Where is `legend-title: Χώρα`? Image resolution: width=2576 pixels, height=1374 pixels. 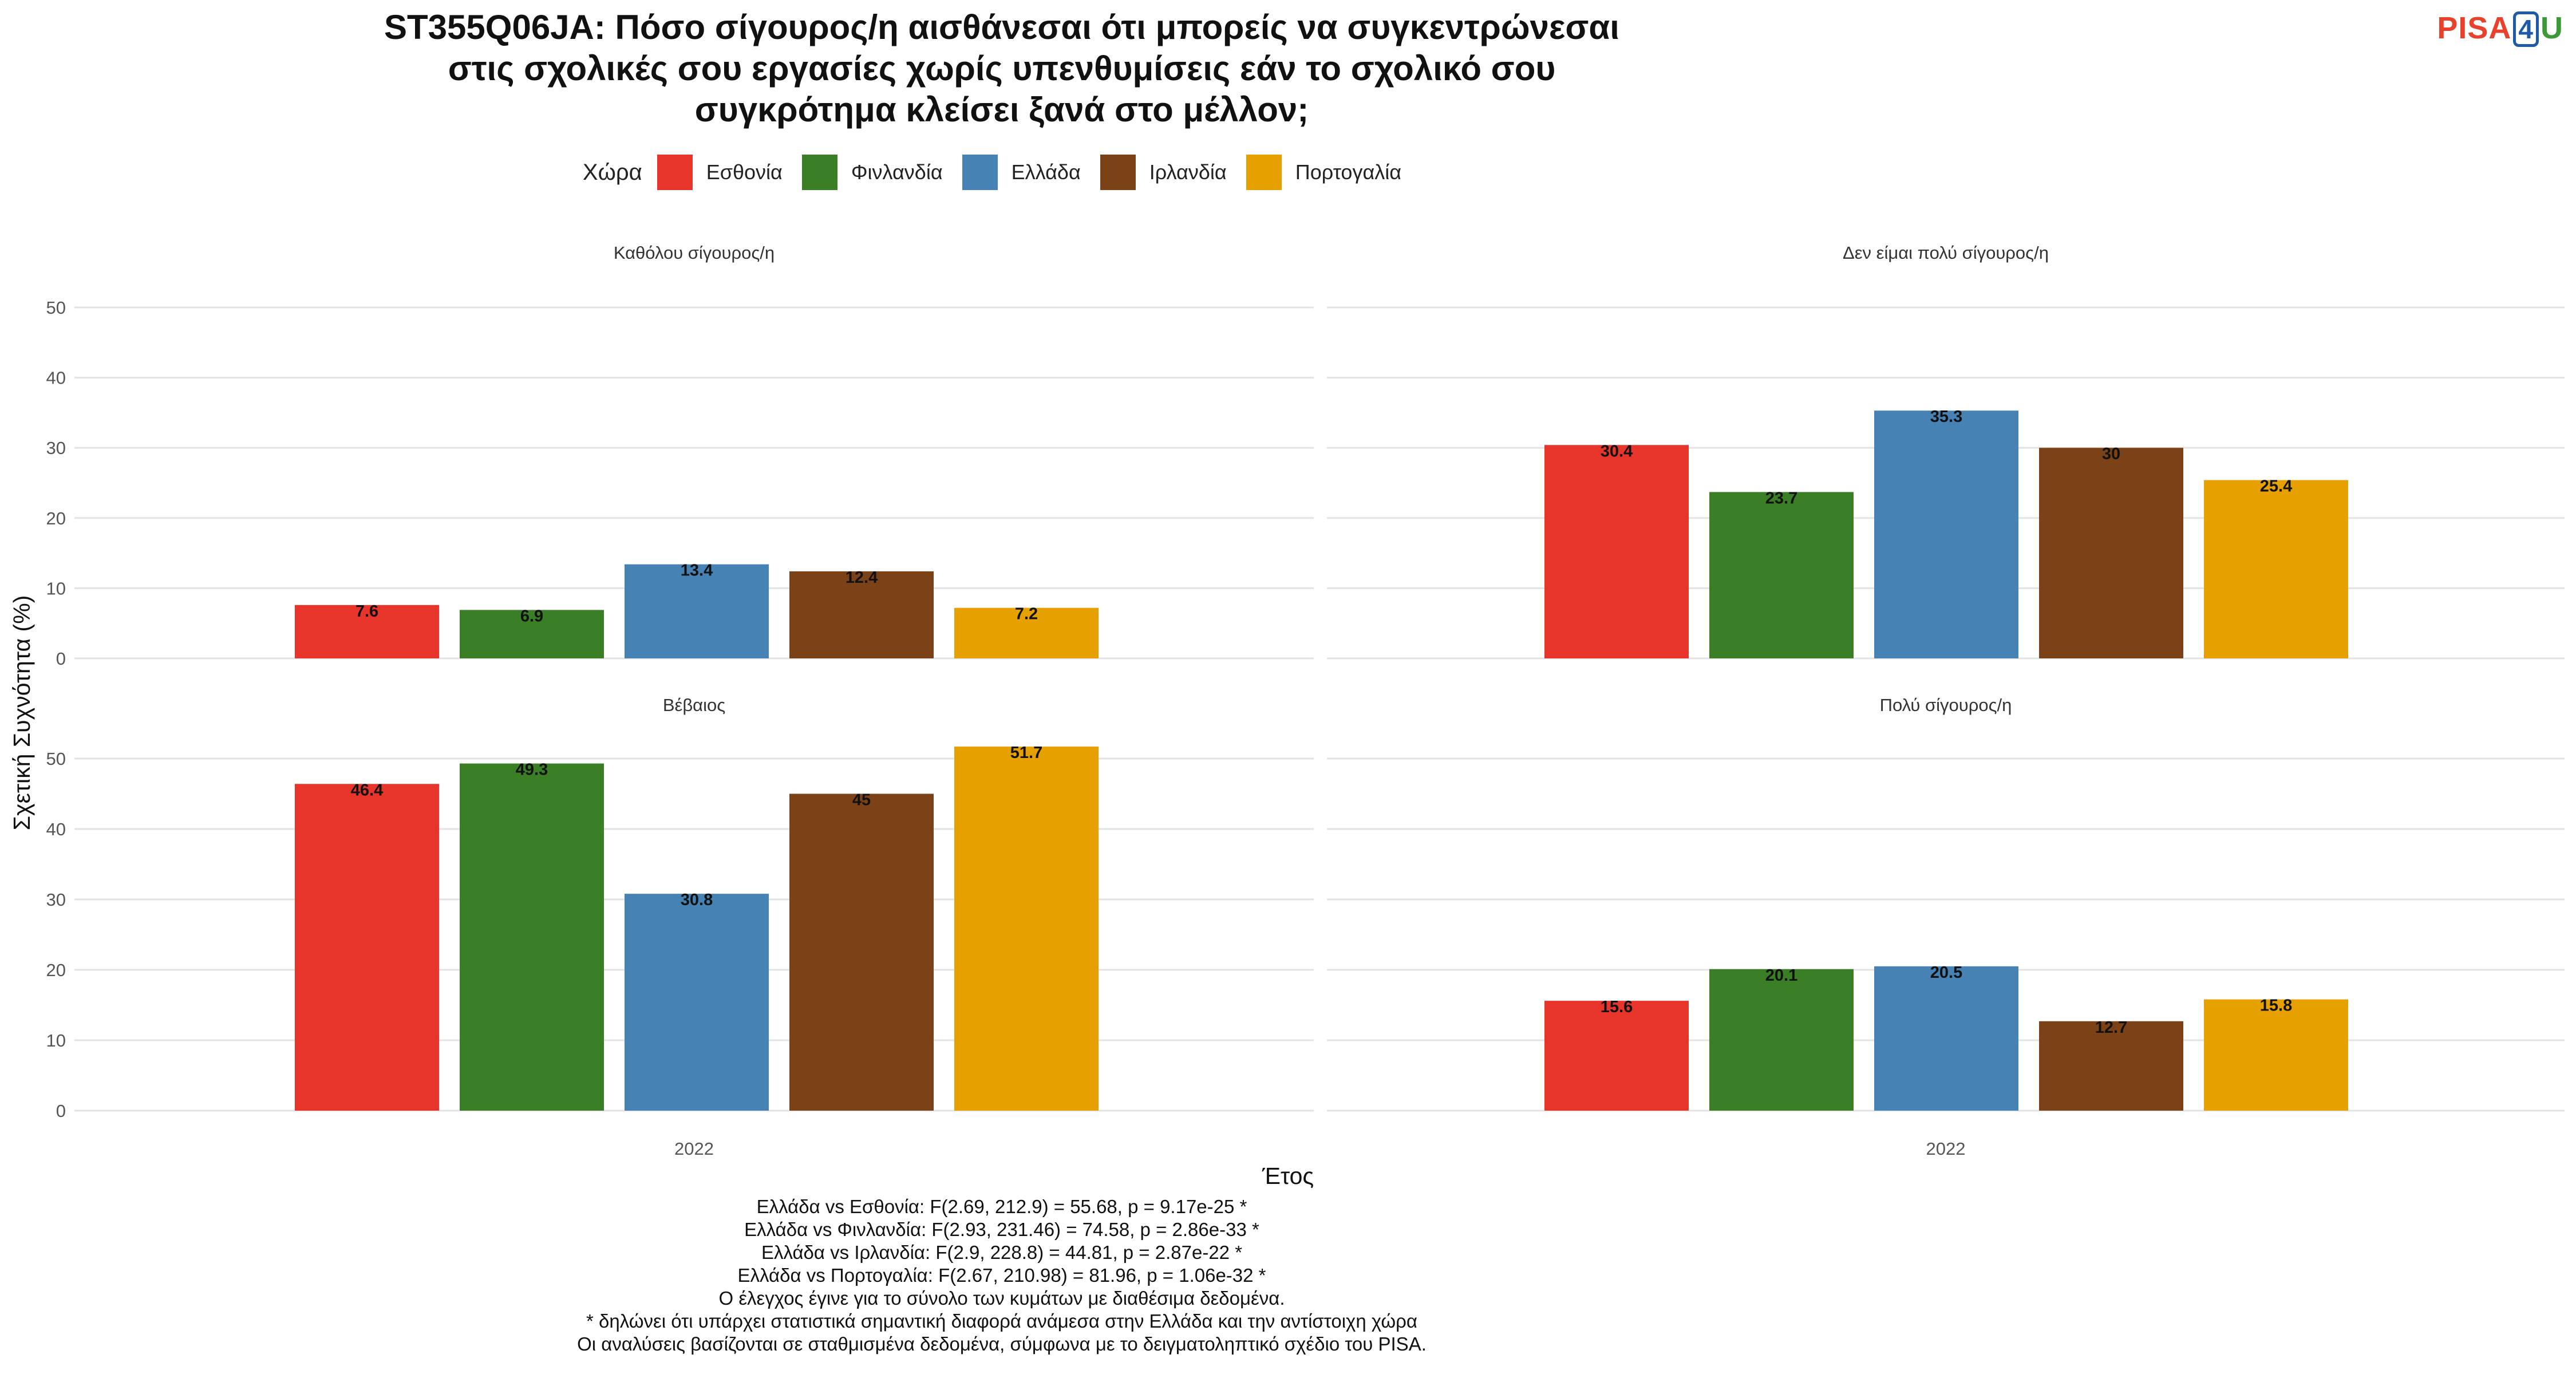
legend-title: Χώρα is located at coordinates (612, 172).